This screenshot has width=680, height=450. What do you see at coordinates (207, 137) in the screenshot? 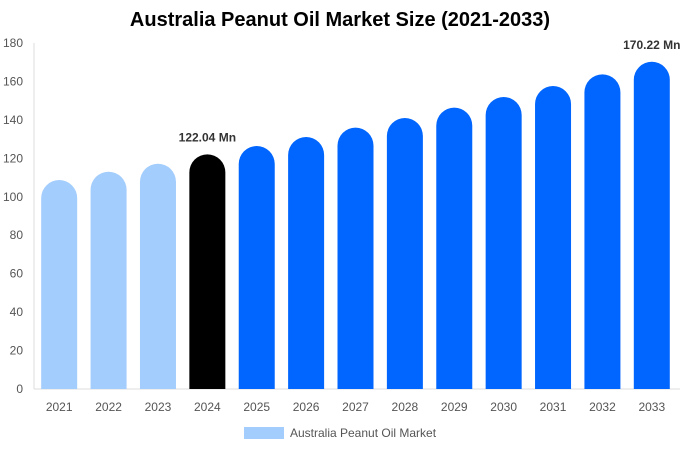
I see `data-label: 122.04 Mn` at bounding box center [207, 137].